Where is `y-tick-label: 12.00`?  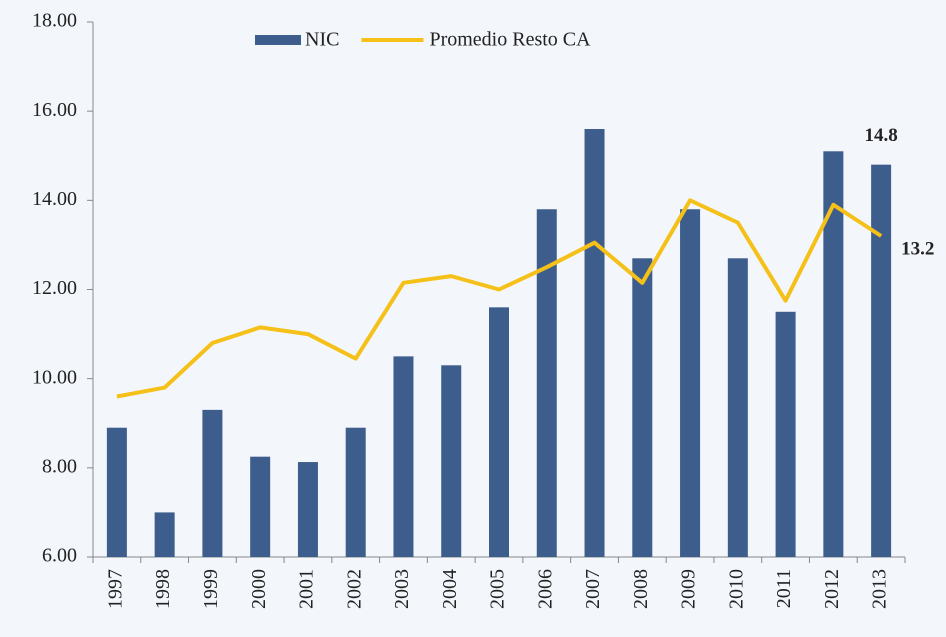
y-tick-label: 12.00 is located at coordinates (54, 288).